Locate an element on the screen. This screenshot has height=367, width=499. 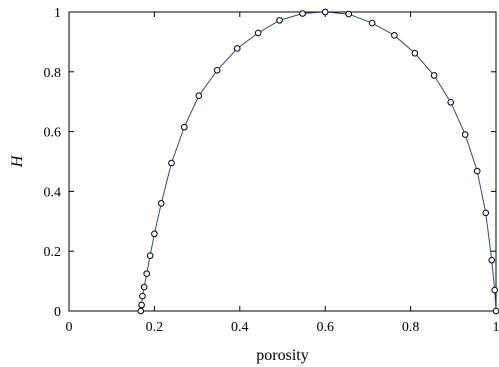
x-tick-label: 0 is located at coordinates (69, 327).